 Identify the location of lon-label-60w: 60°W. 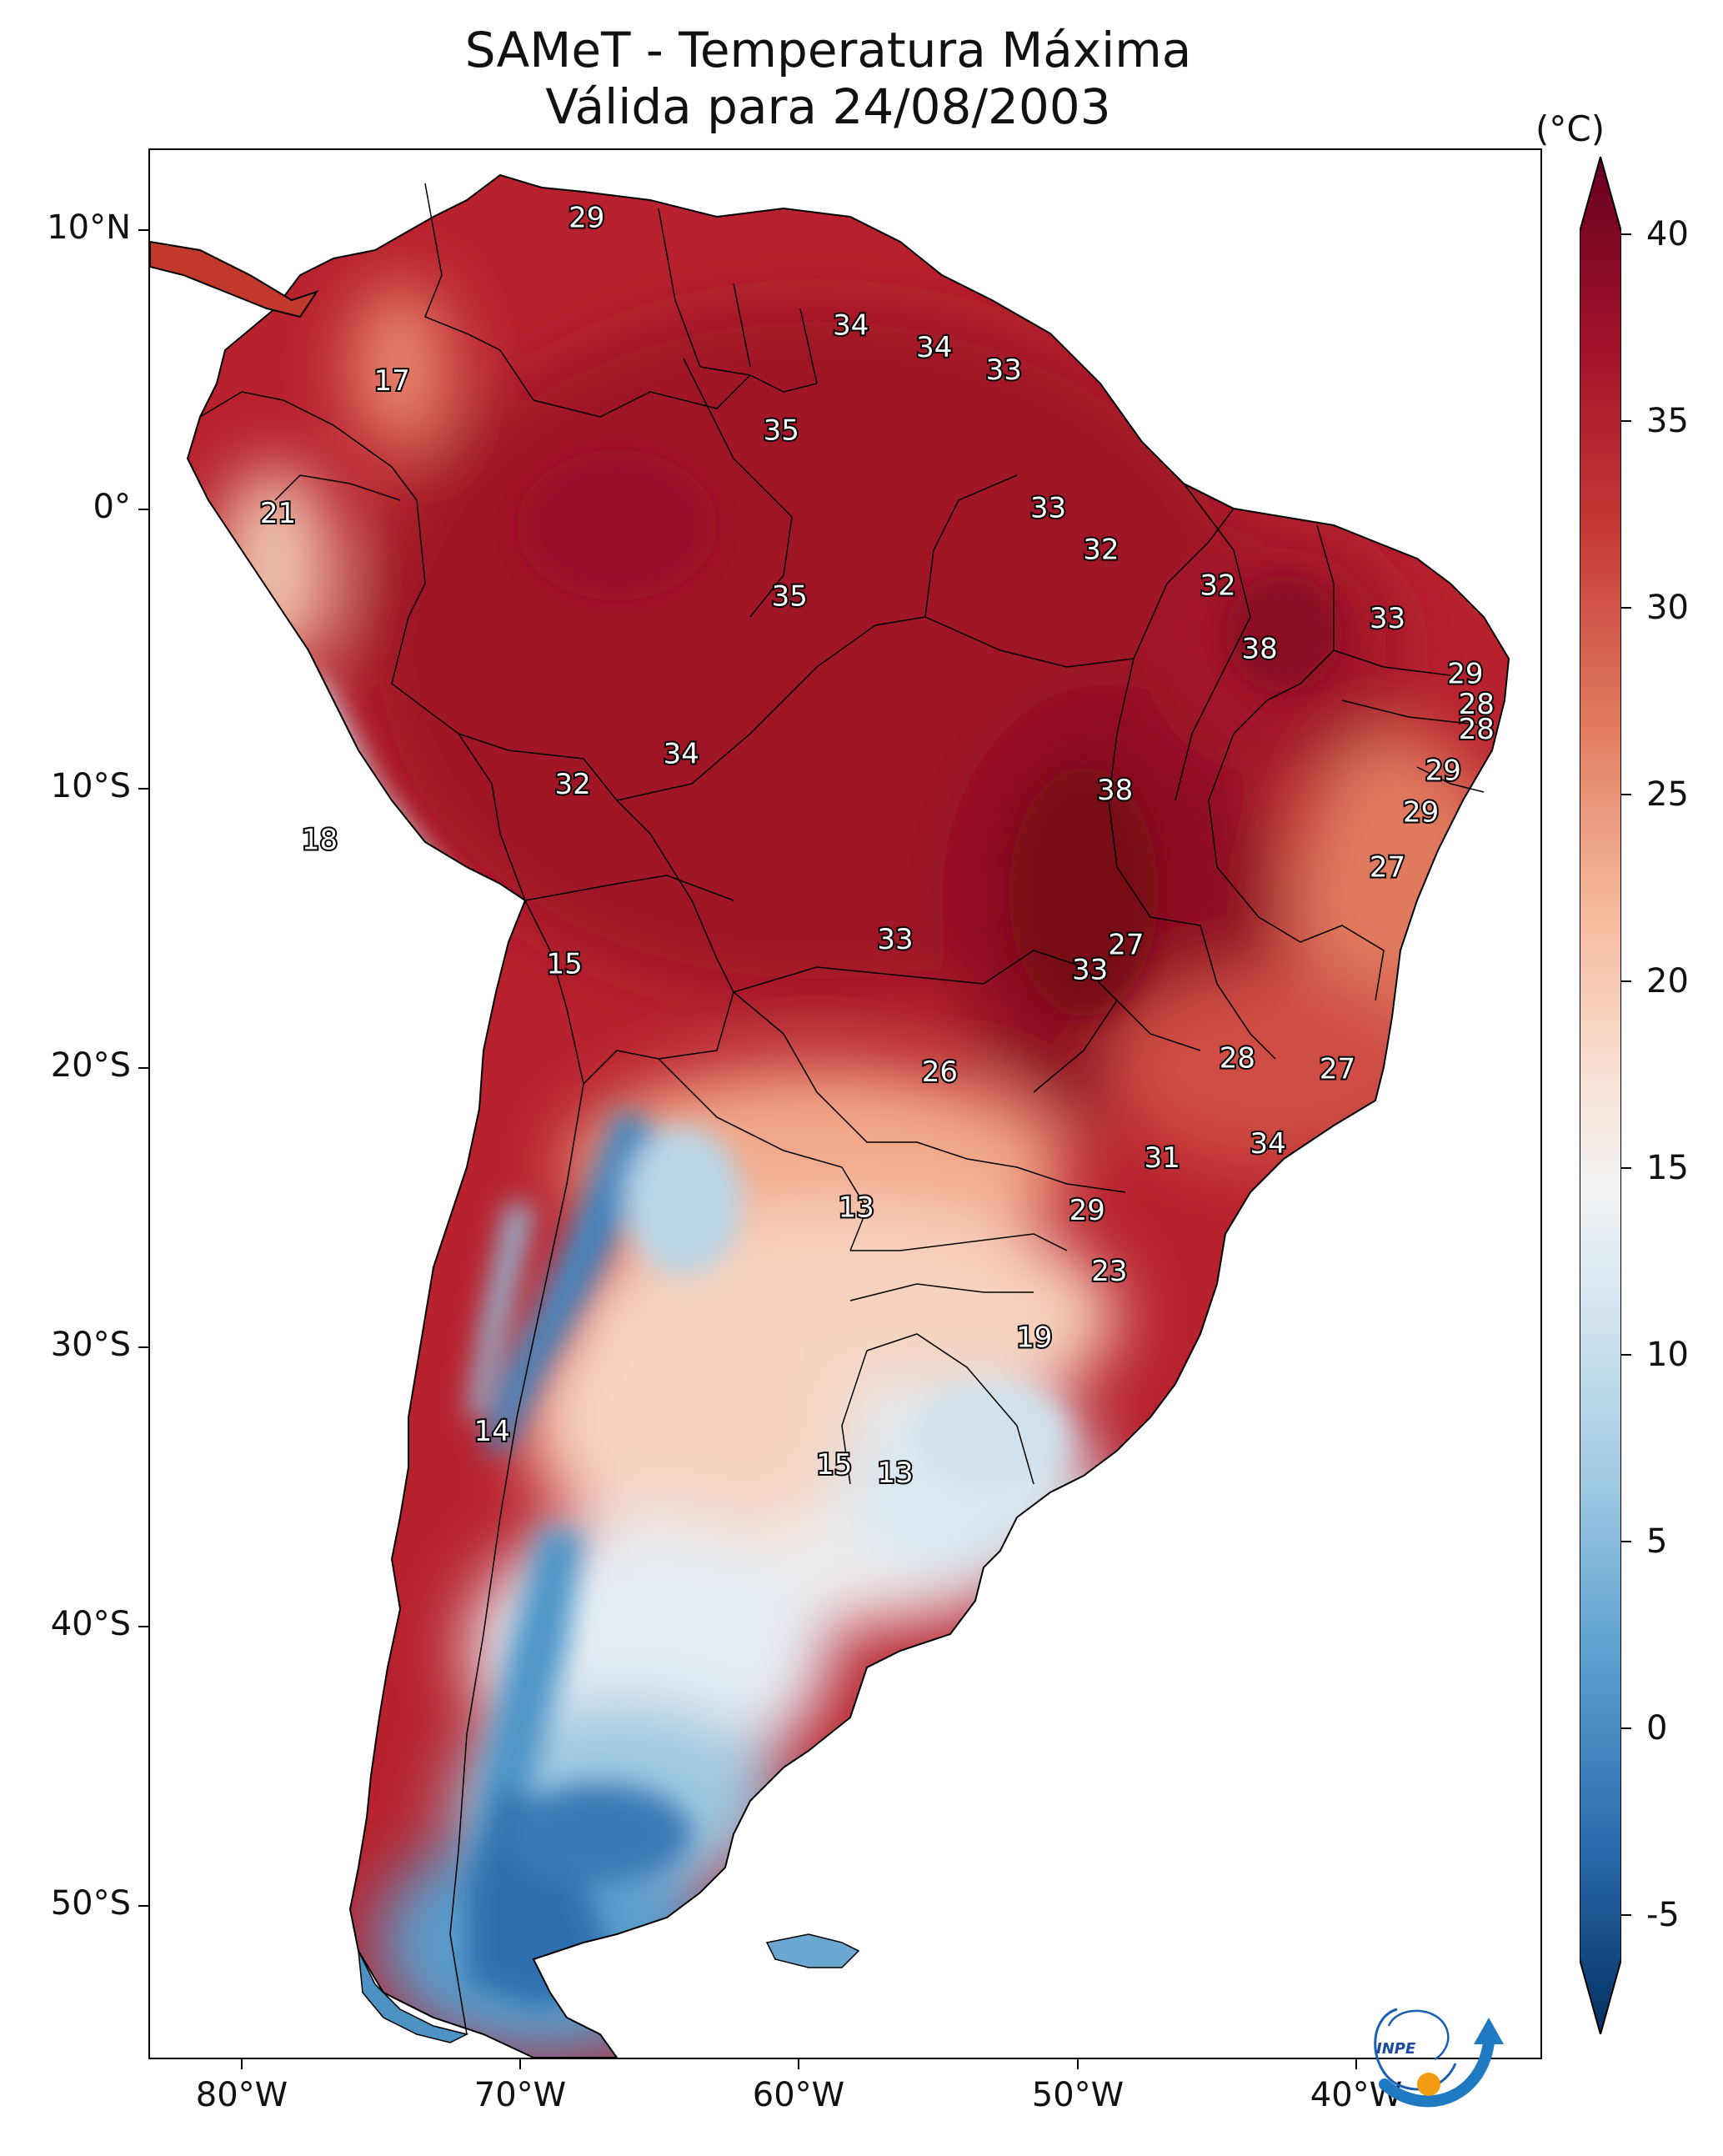
(798, 2095).